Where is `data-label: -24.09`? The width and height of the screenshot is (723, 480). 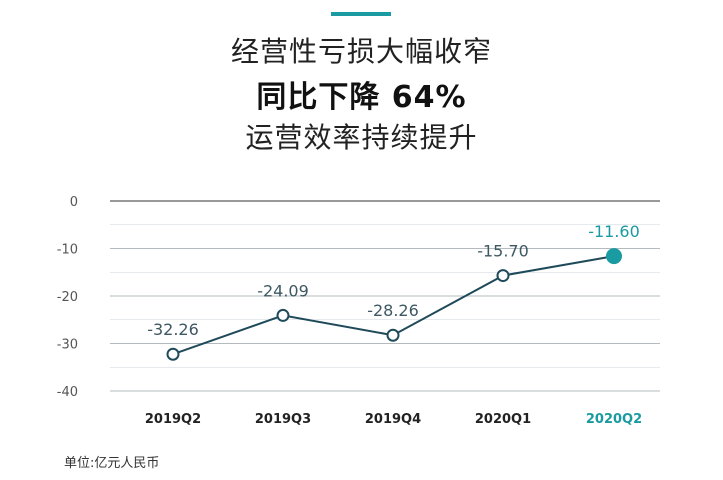 data-label: -24.09 is located at coordinates (283, 290).